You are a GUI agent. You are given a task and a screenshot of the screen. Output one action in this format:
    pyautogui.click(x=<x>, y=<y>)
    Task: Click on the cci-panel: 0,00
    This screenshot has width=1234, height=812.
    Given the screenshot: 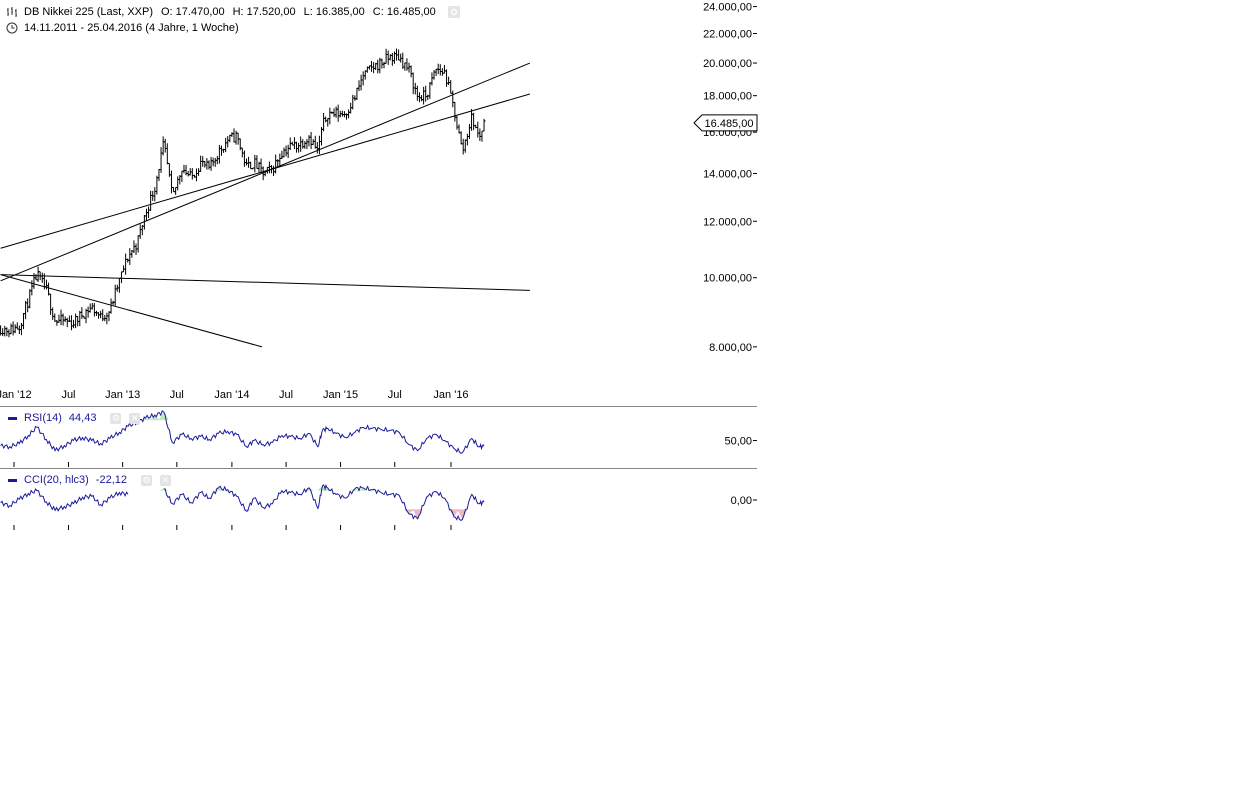 What is the action you would take?
    pyautogui.click(x=378, y=502)
    